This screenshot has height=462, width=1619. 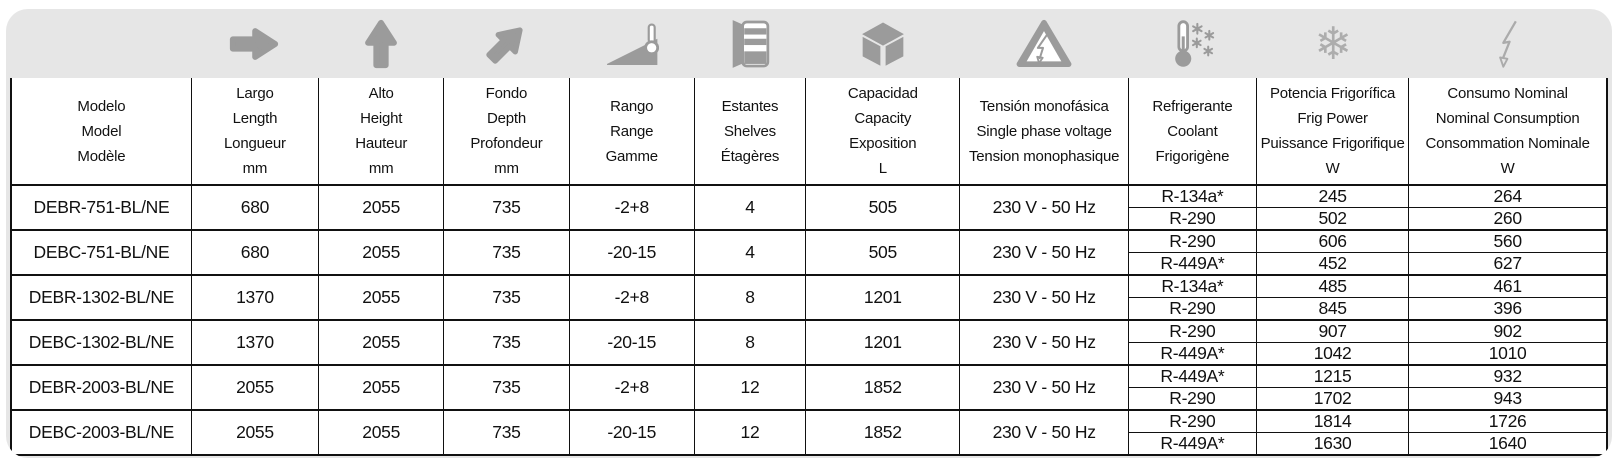 I want to click on header-line: Capacity, so click(x=883, y=118).